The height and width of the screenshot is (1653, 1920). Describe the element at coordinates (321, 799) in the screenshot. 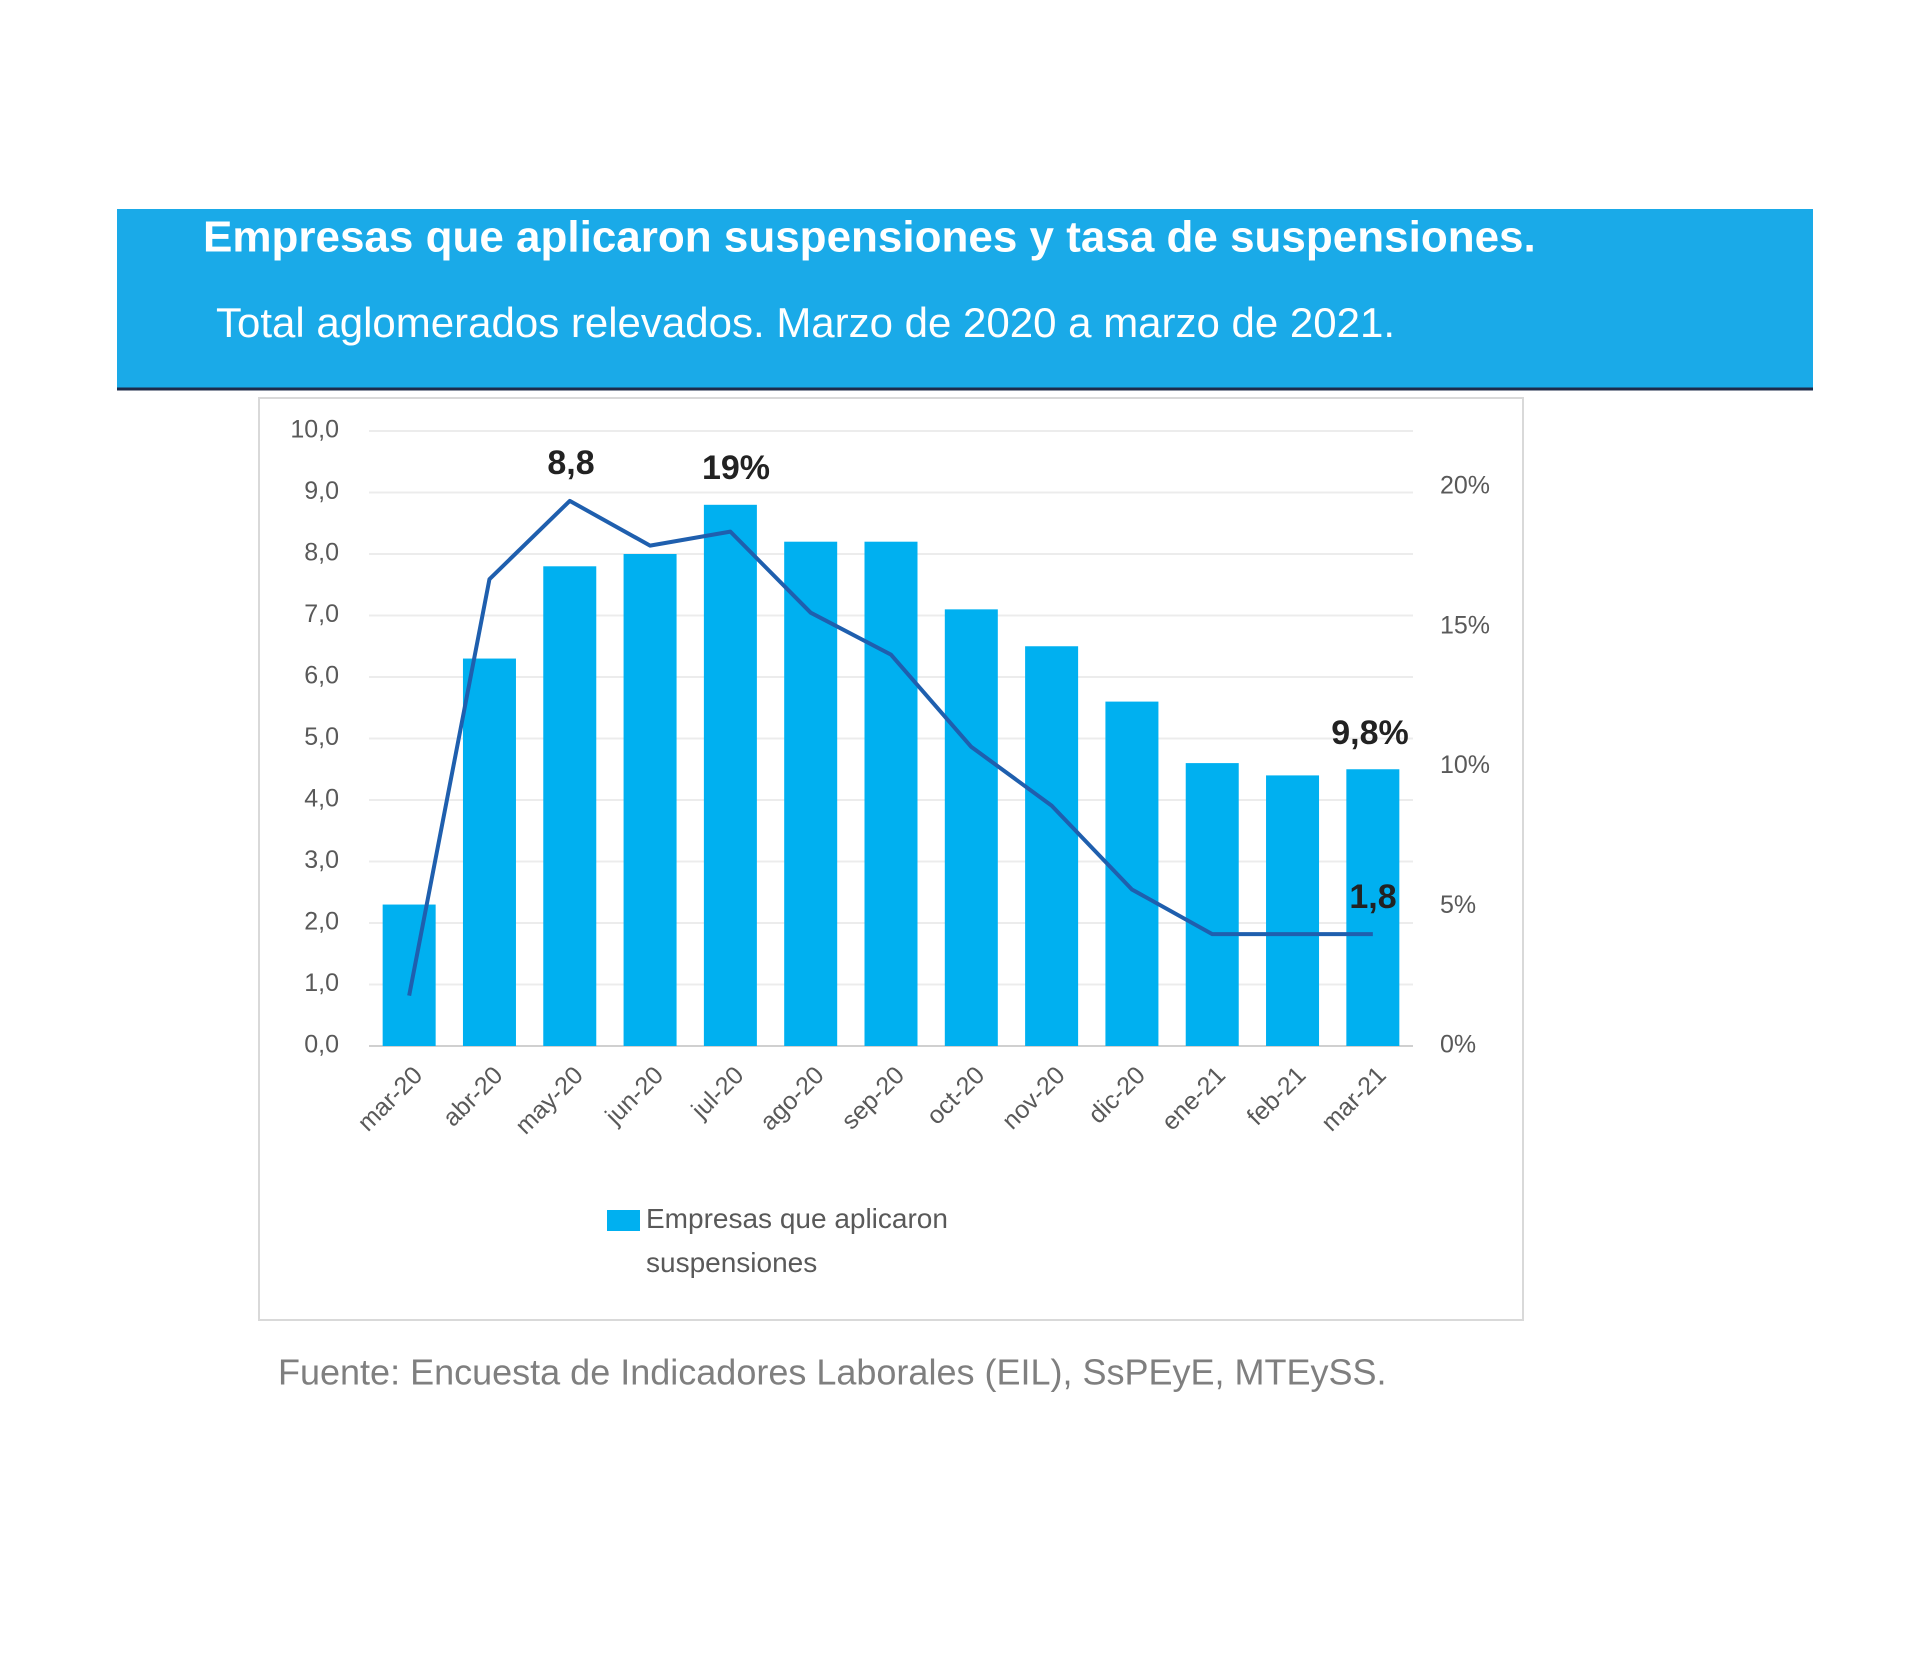

I see `y-tick-label: 4,0` at that location.